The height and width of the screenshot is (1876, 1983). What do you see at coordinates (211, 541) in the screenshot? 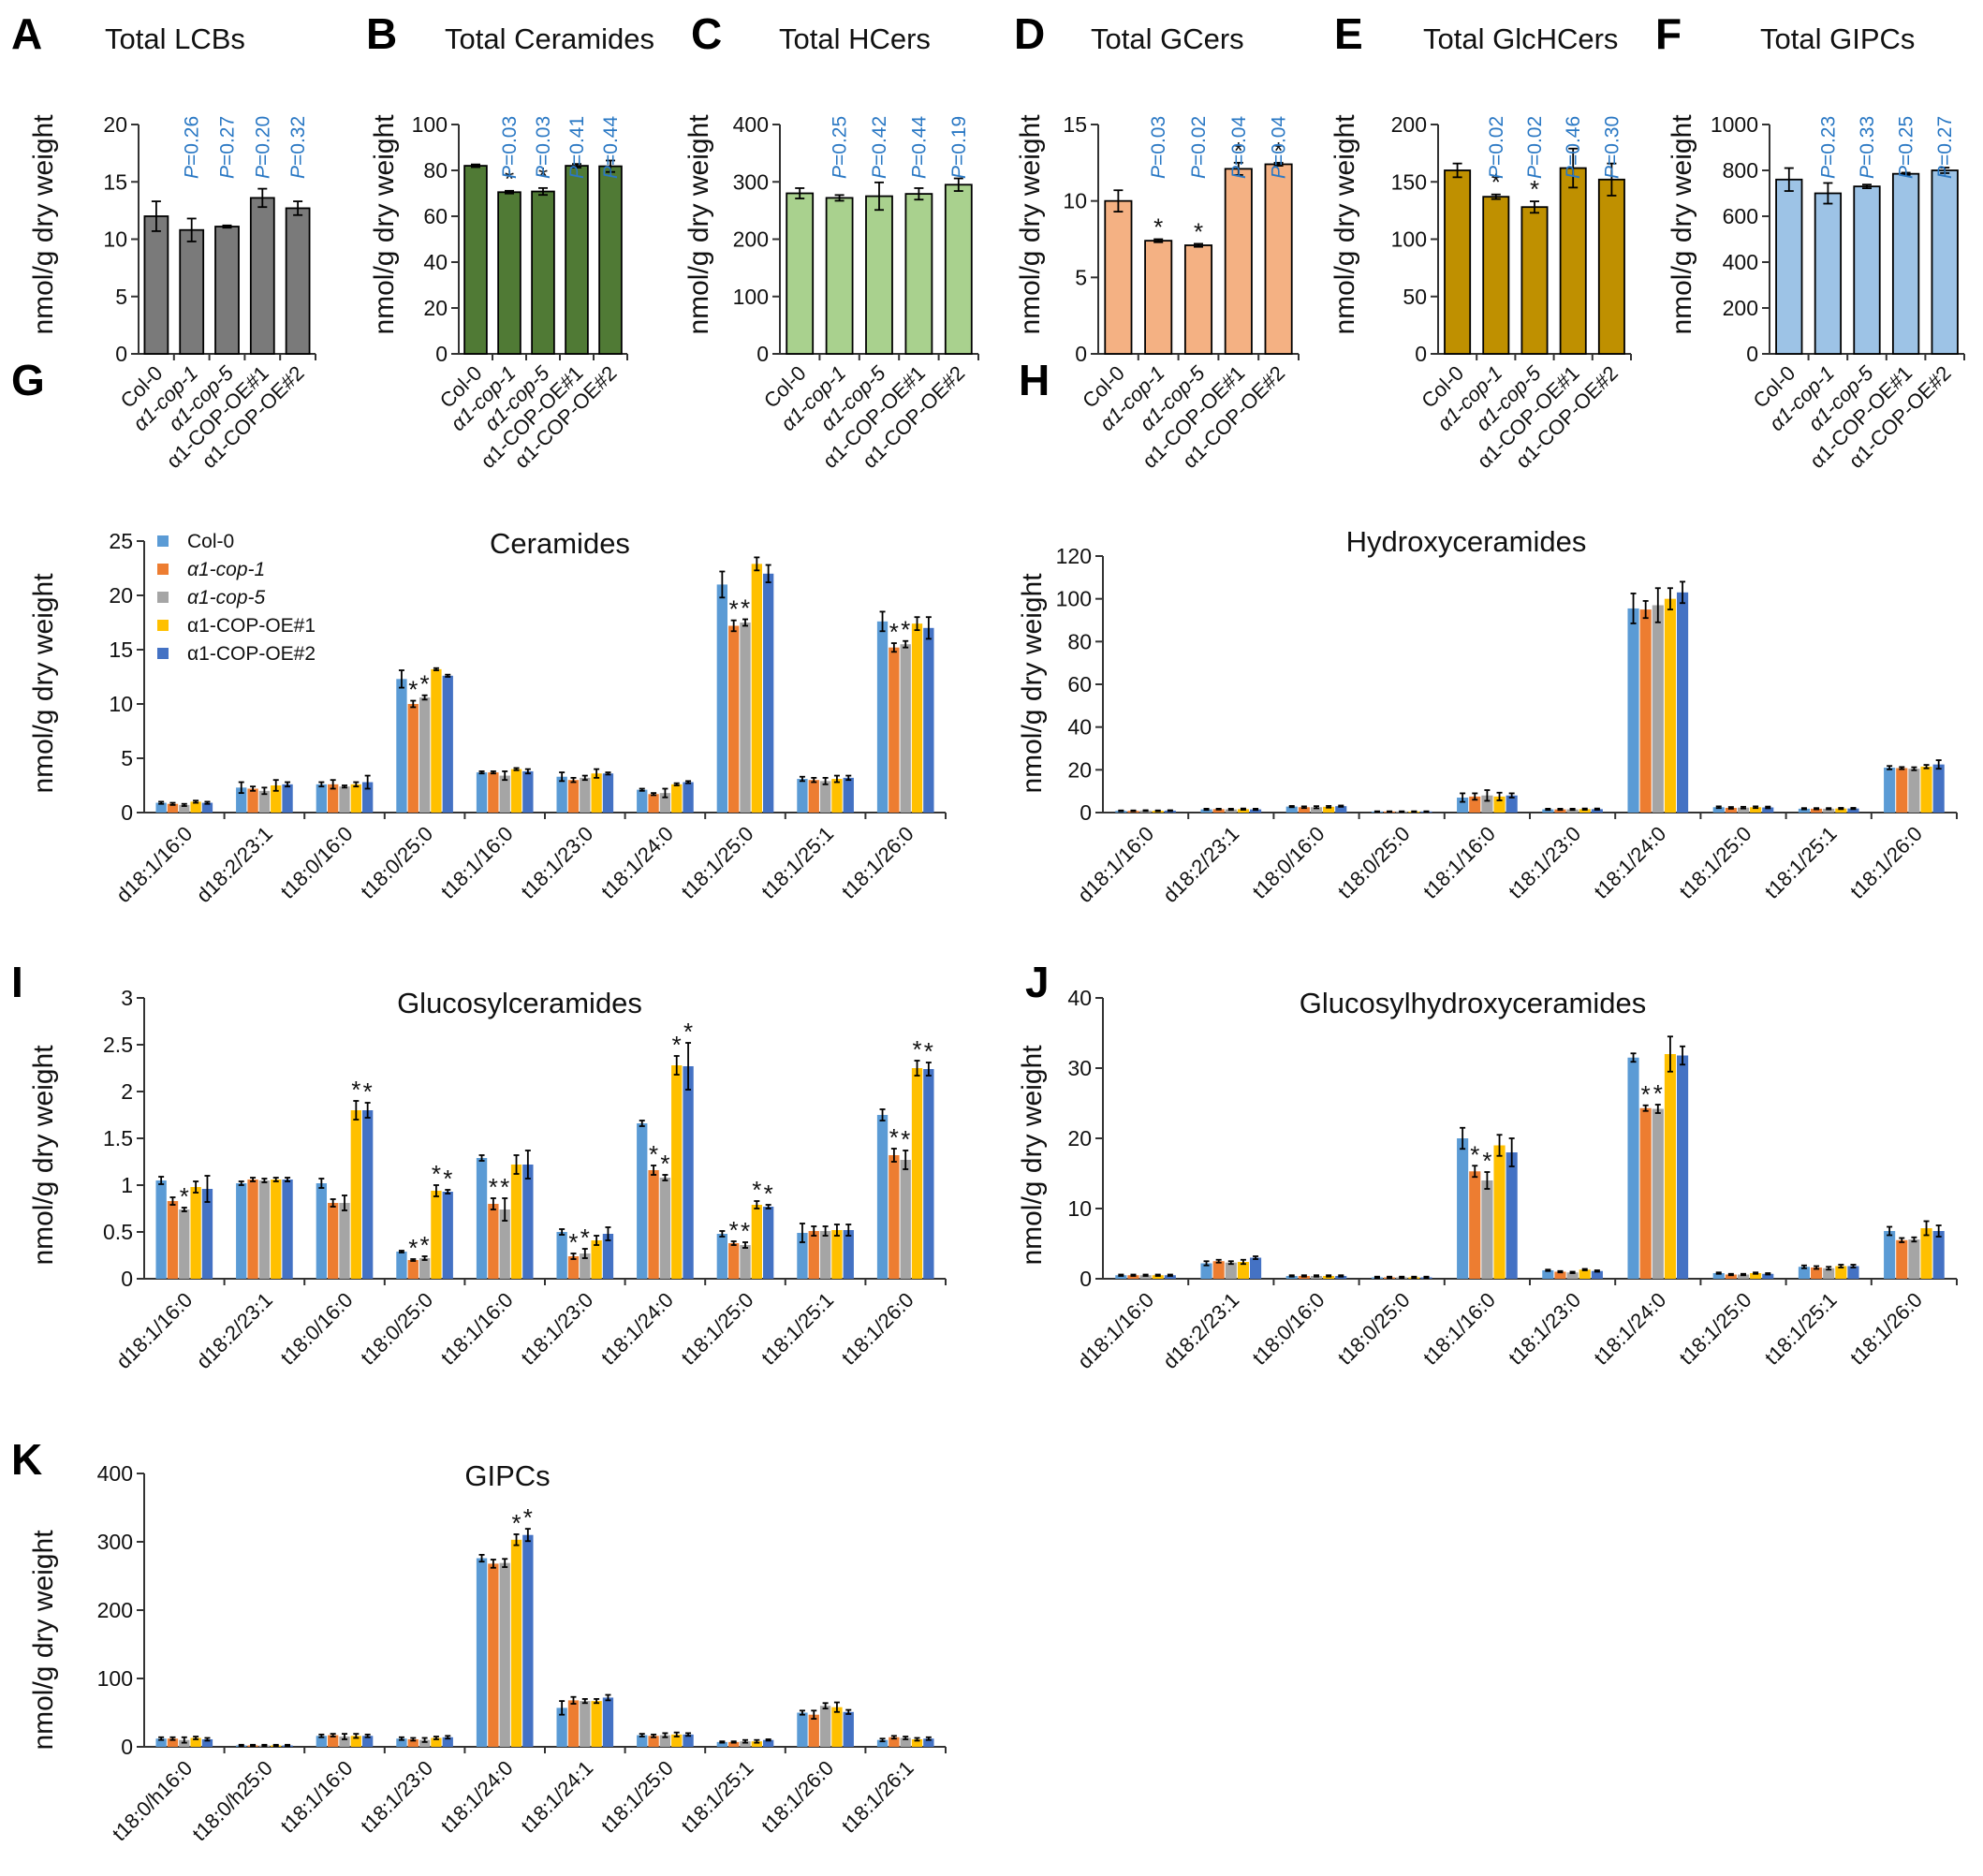
I see `legend-label-1: Col-0` at bounding box center [211, 541].